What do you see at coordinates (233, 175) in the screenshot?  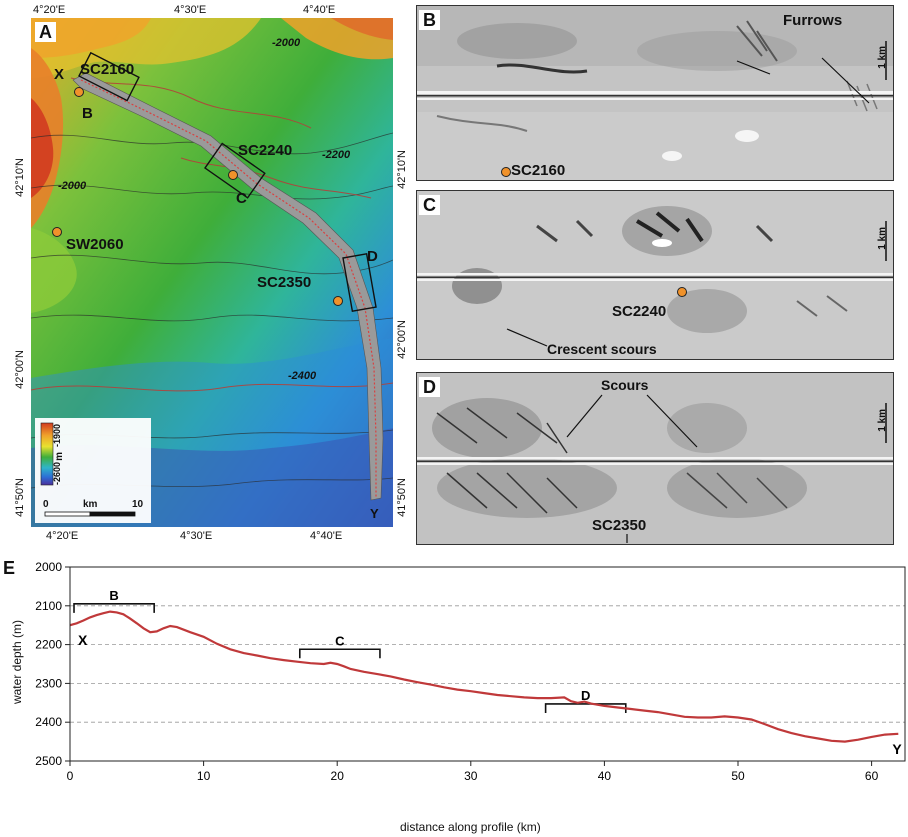 I see `site-marker-sc2240` at bounding box center [233, 175].